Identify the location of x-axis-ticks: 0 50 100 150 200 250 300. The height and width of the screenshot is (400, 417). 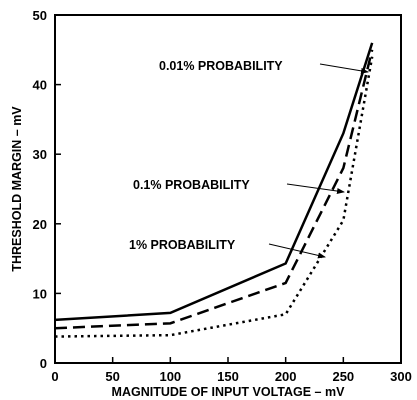
(231, 370).